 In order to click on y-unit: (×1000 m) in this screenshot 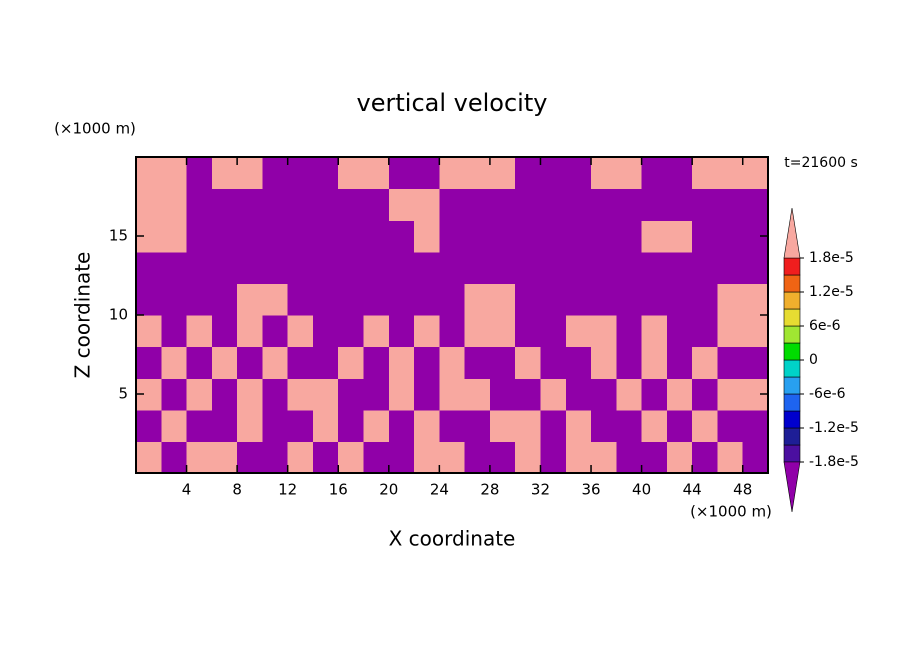, I will do `click(95, 129)`.